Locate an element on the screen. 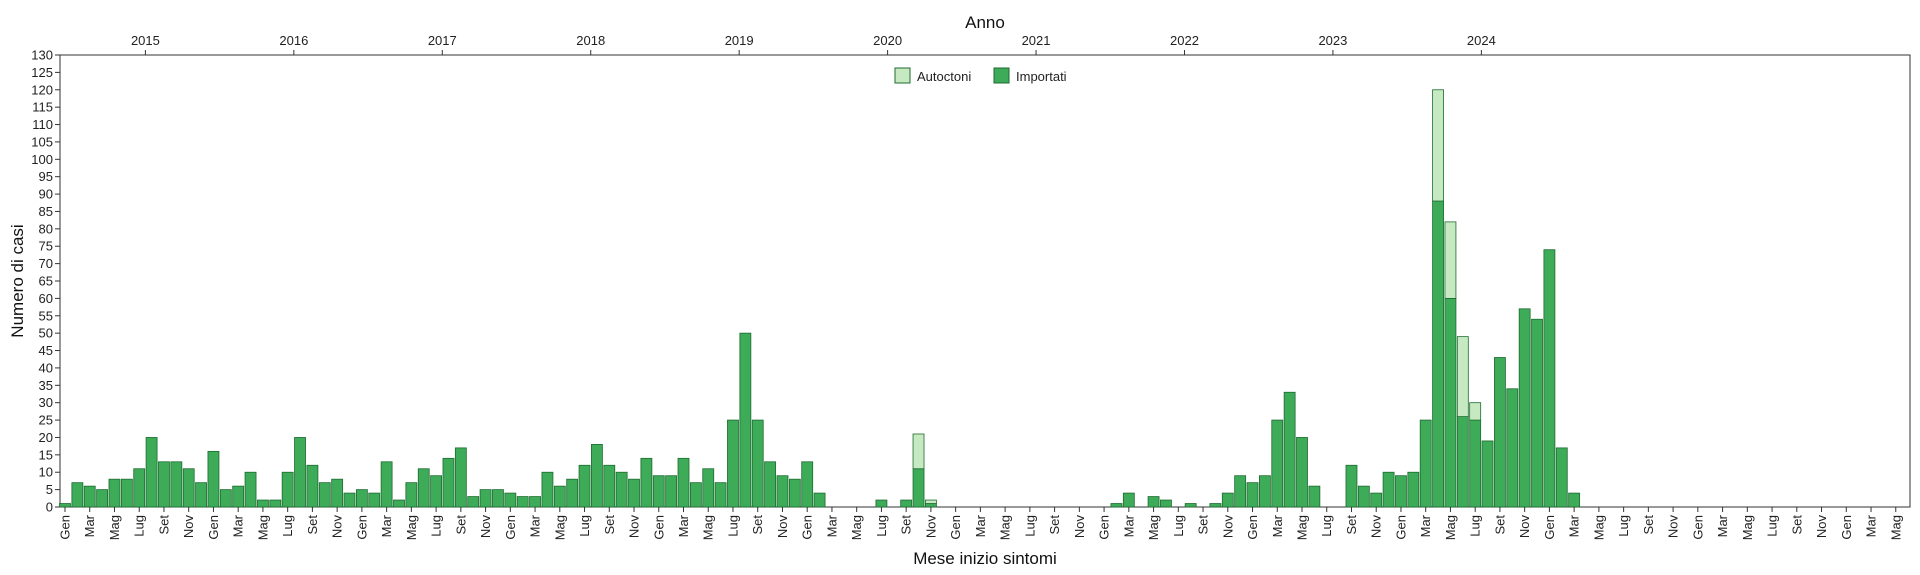 The image size is (1920, 575). legend-label-autoctoni: Autoctoni is located at coordinates (944, 76).